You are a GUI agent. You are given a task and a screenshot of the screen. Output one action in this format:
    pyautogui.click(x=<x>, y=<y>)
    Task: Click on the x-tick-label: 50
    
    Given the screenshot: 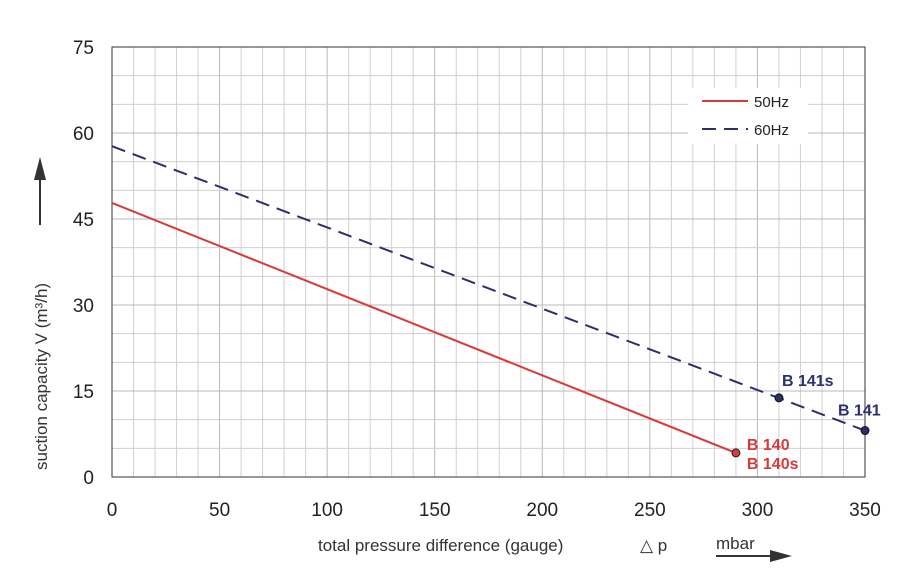 What is the action you would take?
    pyautogui.click(x=219, y=510)
    